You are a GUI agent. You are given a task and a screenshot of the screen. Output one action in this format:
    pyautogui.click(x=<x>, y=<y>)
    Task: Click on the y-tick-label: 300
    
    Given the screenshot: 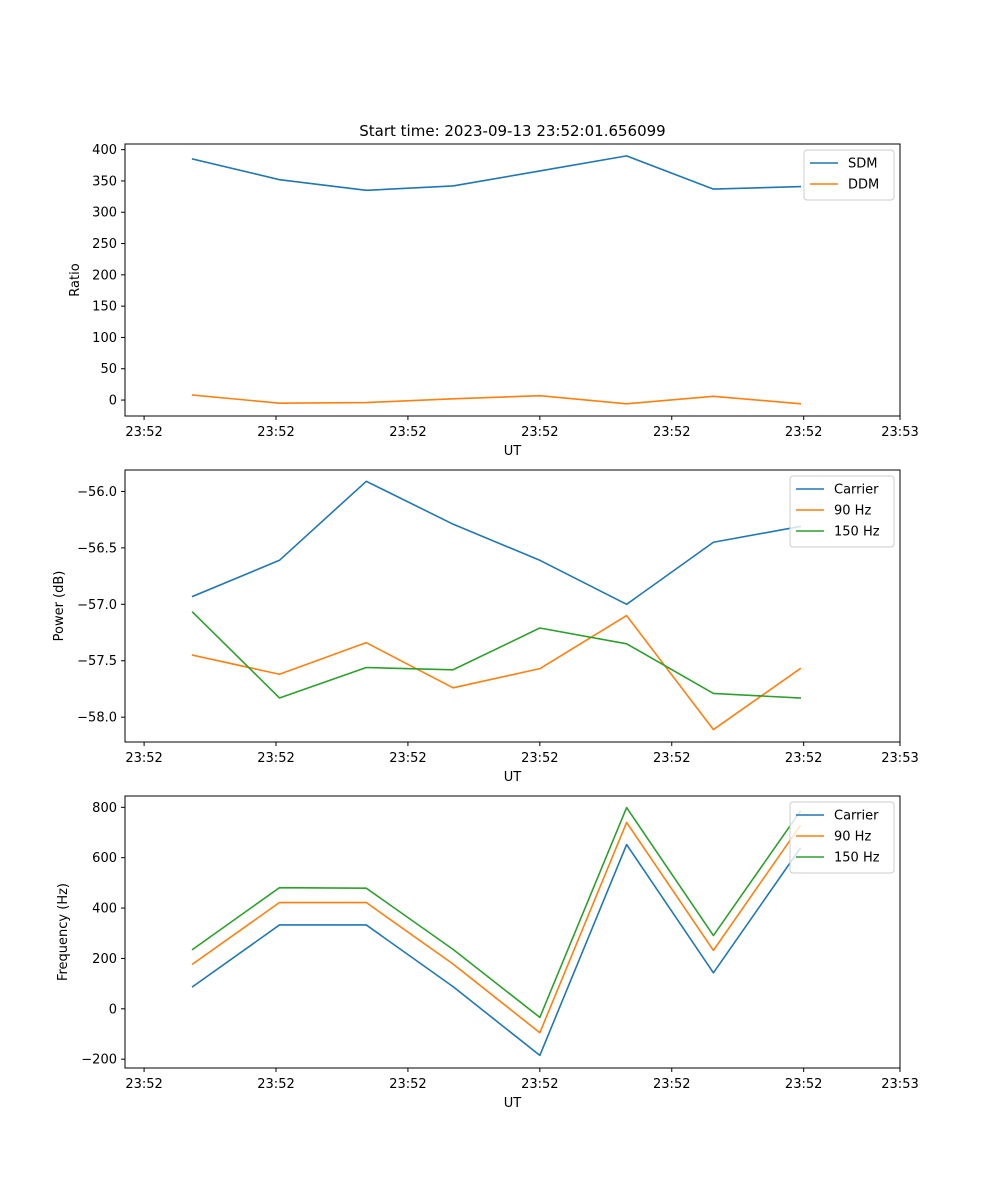 What is the action you would take?
    pyautogui.click(x=104, y=213)
    